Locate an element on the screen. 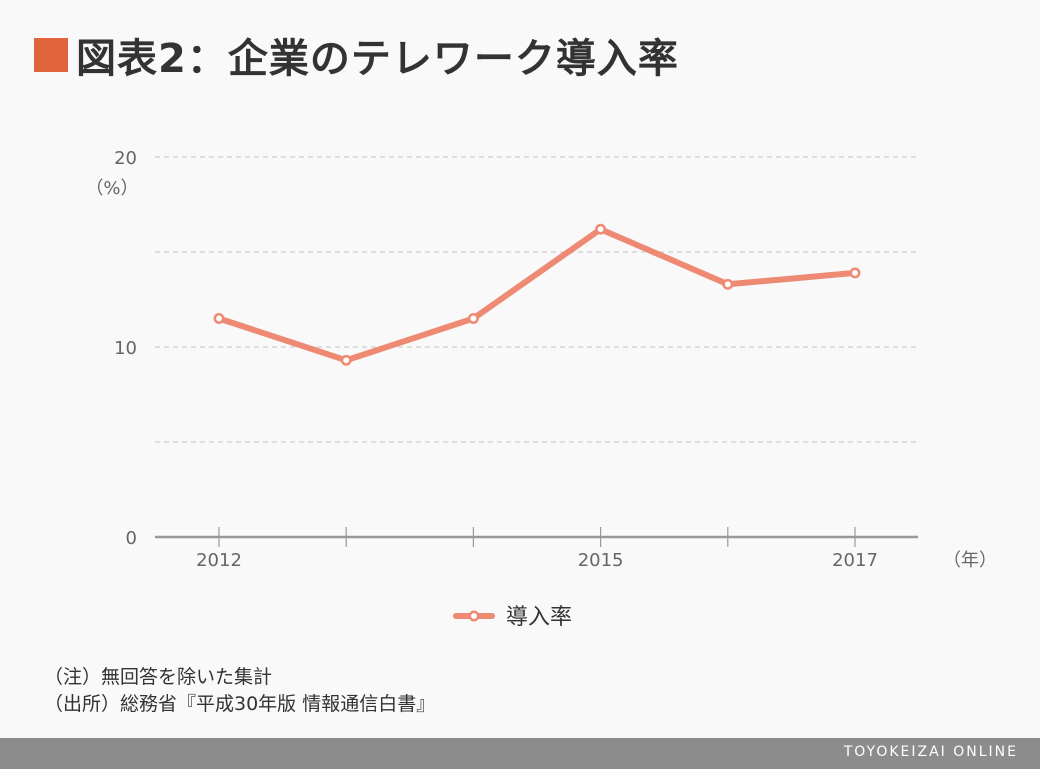 This screenshot has height=769, width=1040. note-line: （注）無回答を除いた集計 is located at coordinates (158, 677).